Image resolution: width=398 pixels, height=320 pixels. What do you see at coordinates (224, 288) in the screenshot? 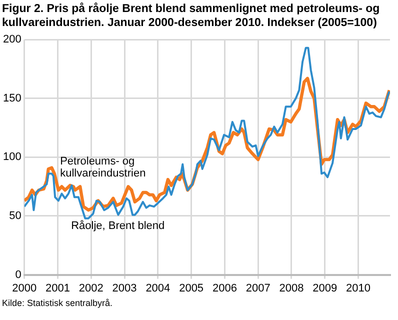
I see `x-tick-label: 2006` at bounding box center [224, 288].